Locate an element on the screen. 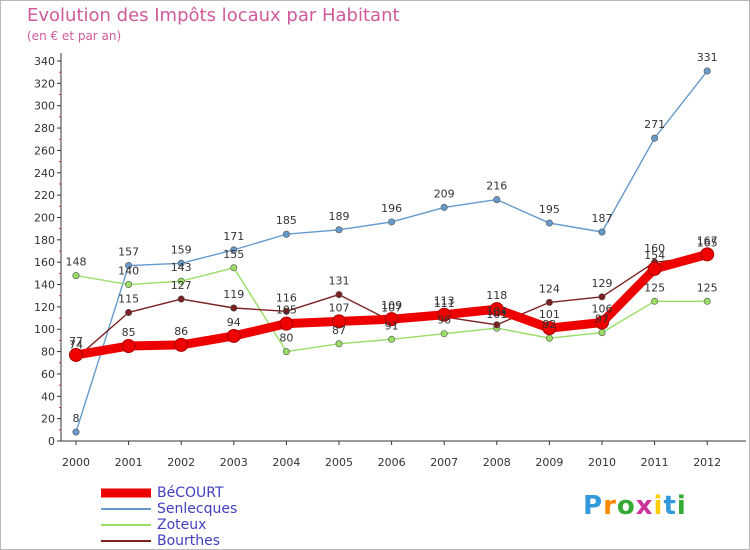 The height and width of the screenshot is (550, 750). data-label: 101 is located at coordinates (496, 314).